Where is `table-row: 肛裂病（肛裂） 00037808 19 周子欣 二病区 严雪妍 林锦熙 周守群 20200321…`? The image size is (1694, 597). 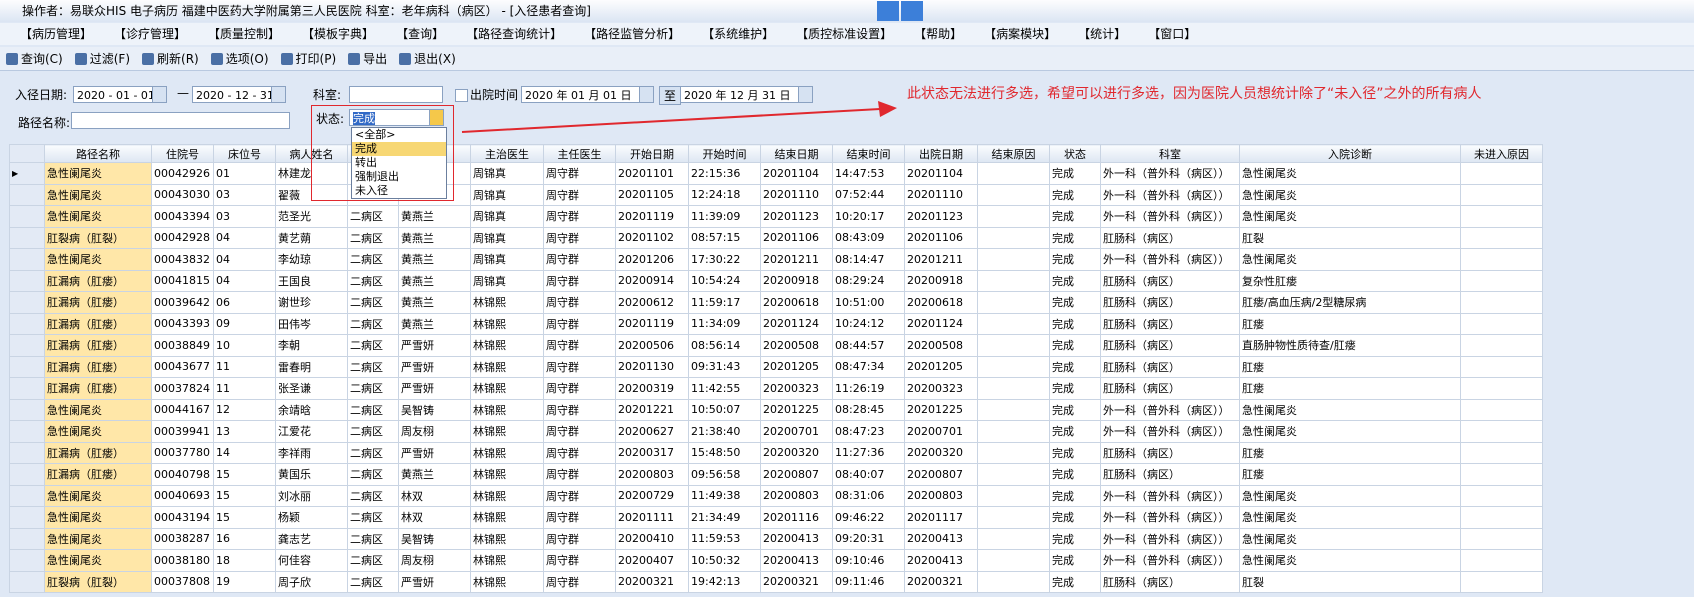 table-row: 肛裂病（肛裂） 00037808 19 周子欣 二病区 严雪妍 林锦熙 周守群 20200321… is located at coordinates (776, 581).